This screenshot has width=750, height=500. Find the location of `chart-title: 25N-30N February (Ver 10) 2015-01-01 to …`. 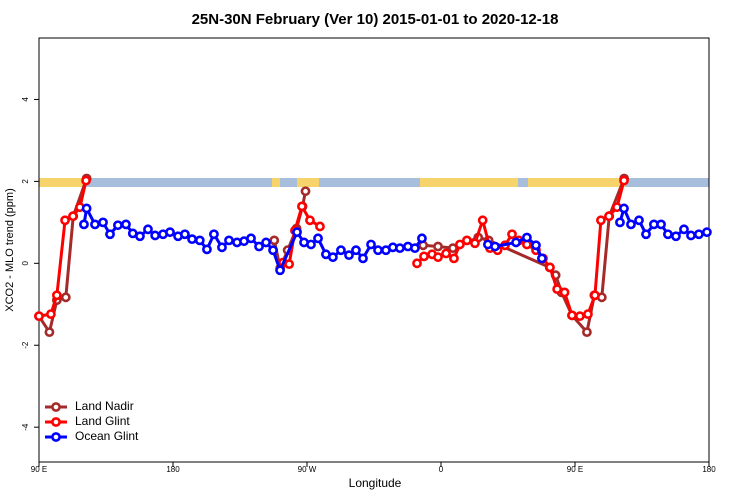

chart-title: 25N-30N February (Ver 10) 2015-01-01 to … is located at coordinates (375, 19).